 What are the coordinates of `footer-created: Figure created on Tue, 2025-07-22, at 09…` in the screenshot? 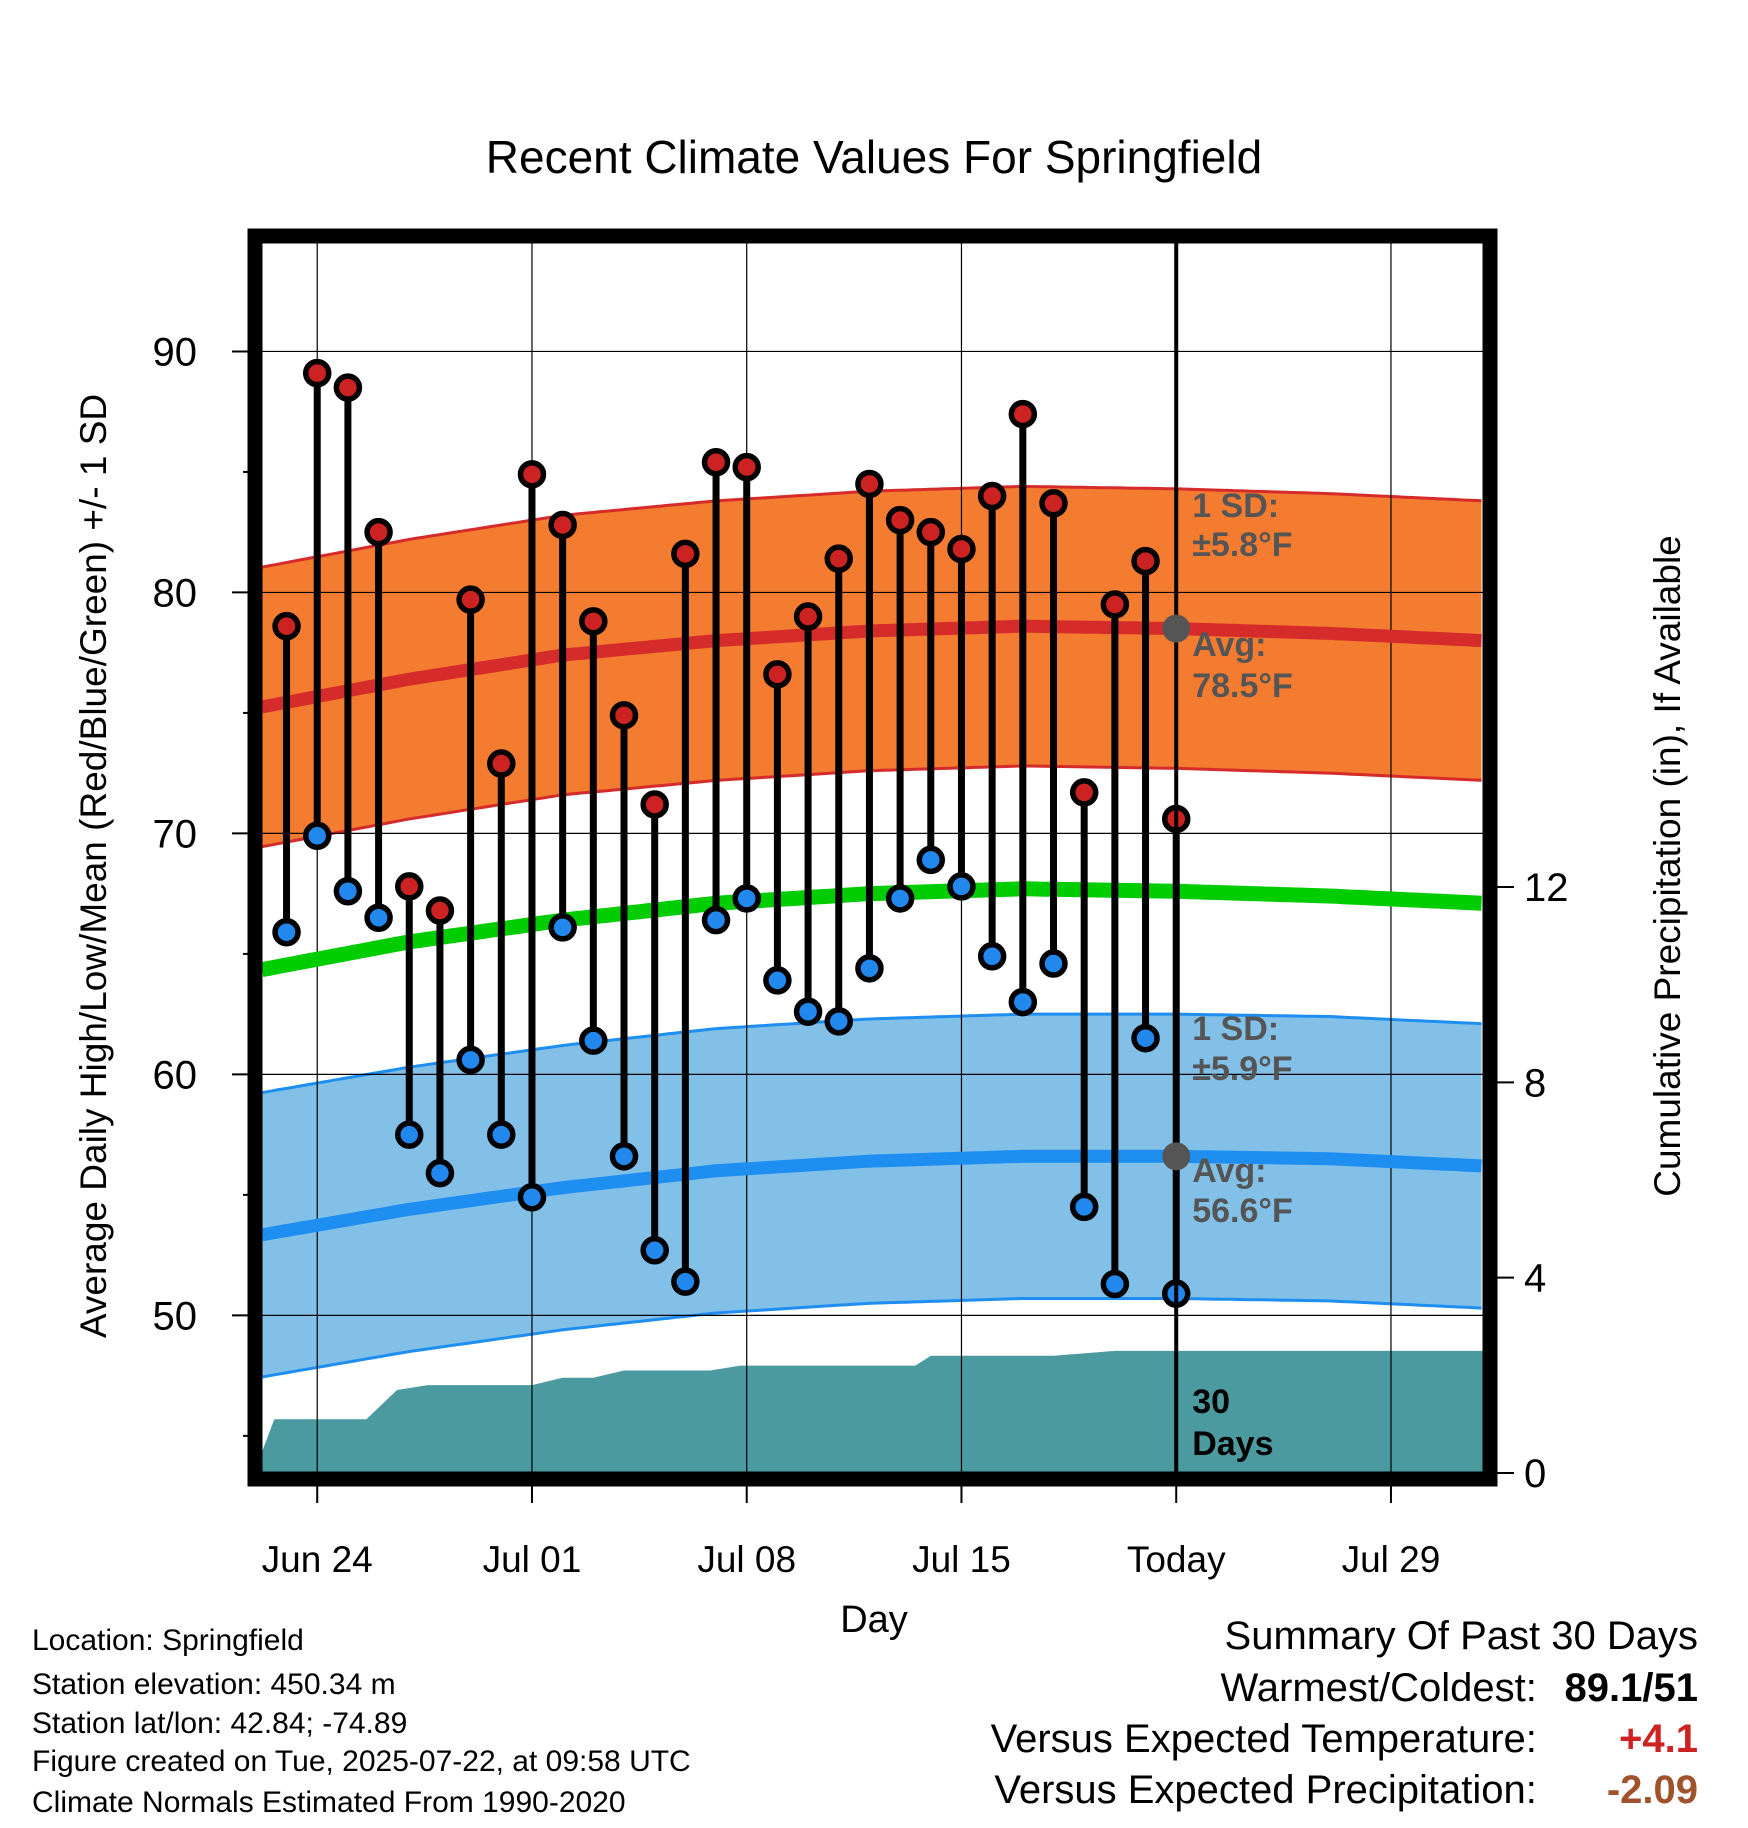 It's located at (361, 1761).